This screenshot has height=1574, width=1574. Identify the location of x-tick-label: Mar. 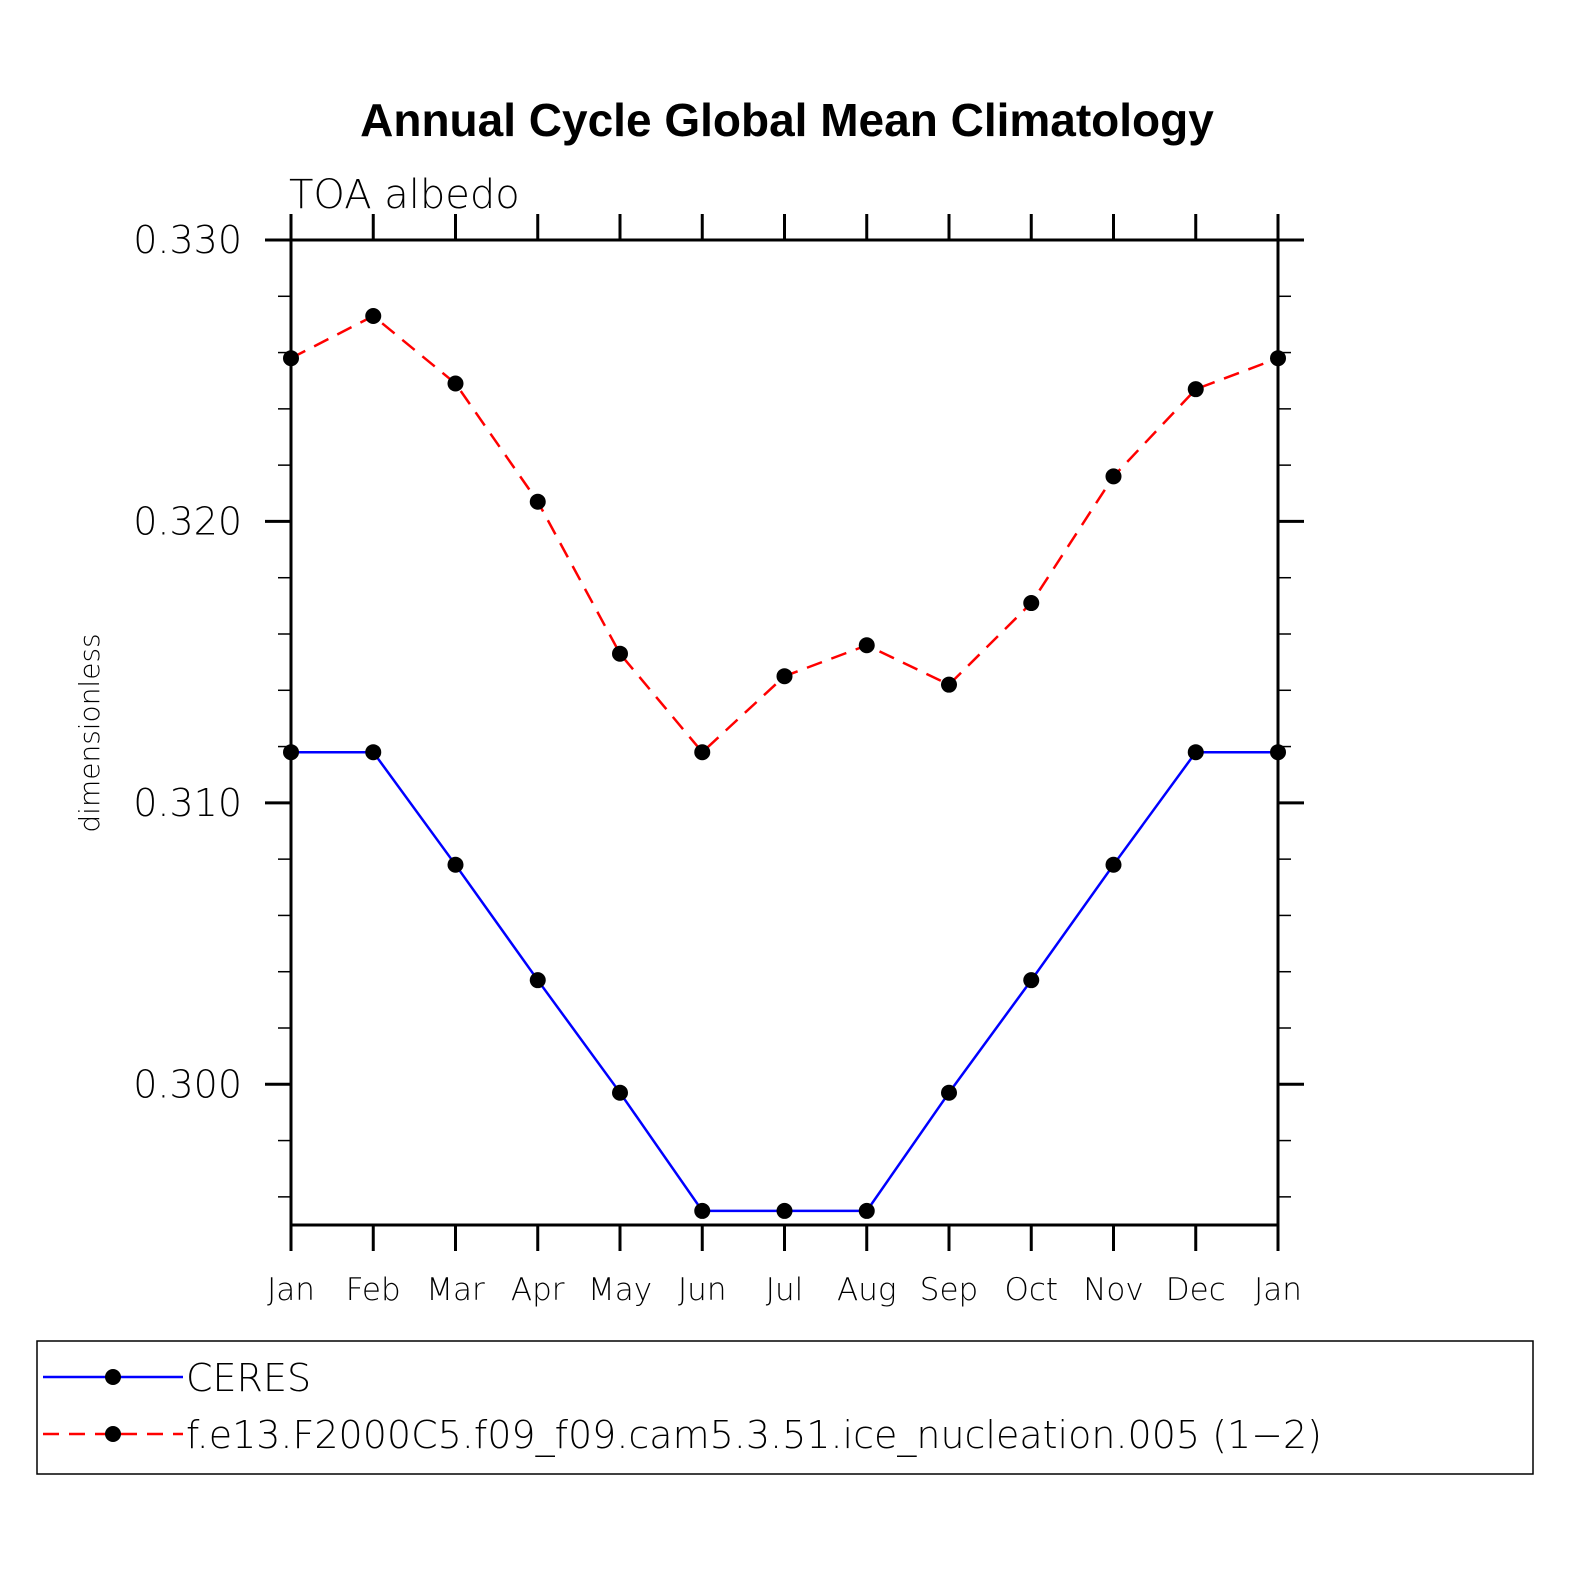
(455, 1290).